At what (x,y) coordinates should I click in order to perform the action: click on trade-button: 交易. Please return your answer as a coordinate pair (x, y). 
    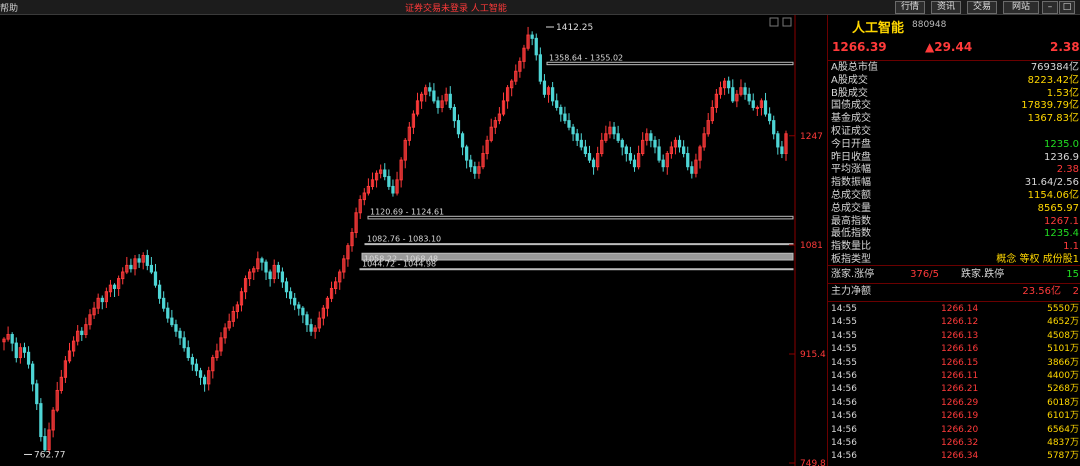
    Looking at the image, I should click on (982, 7).